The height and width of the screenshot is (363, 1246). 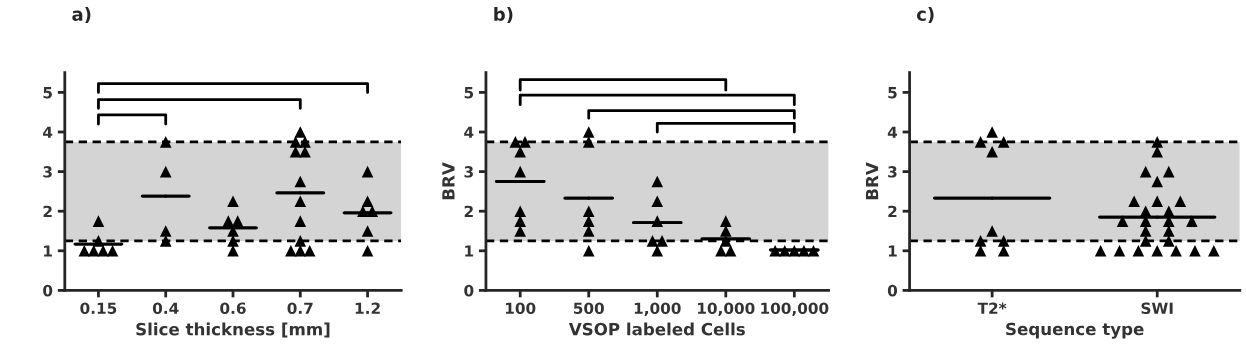 What do you see at coordinates (233, 308) in the screenshot?
I see `x-tick-label: 0.6` at bounding box center [233, 308].